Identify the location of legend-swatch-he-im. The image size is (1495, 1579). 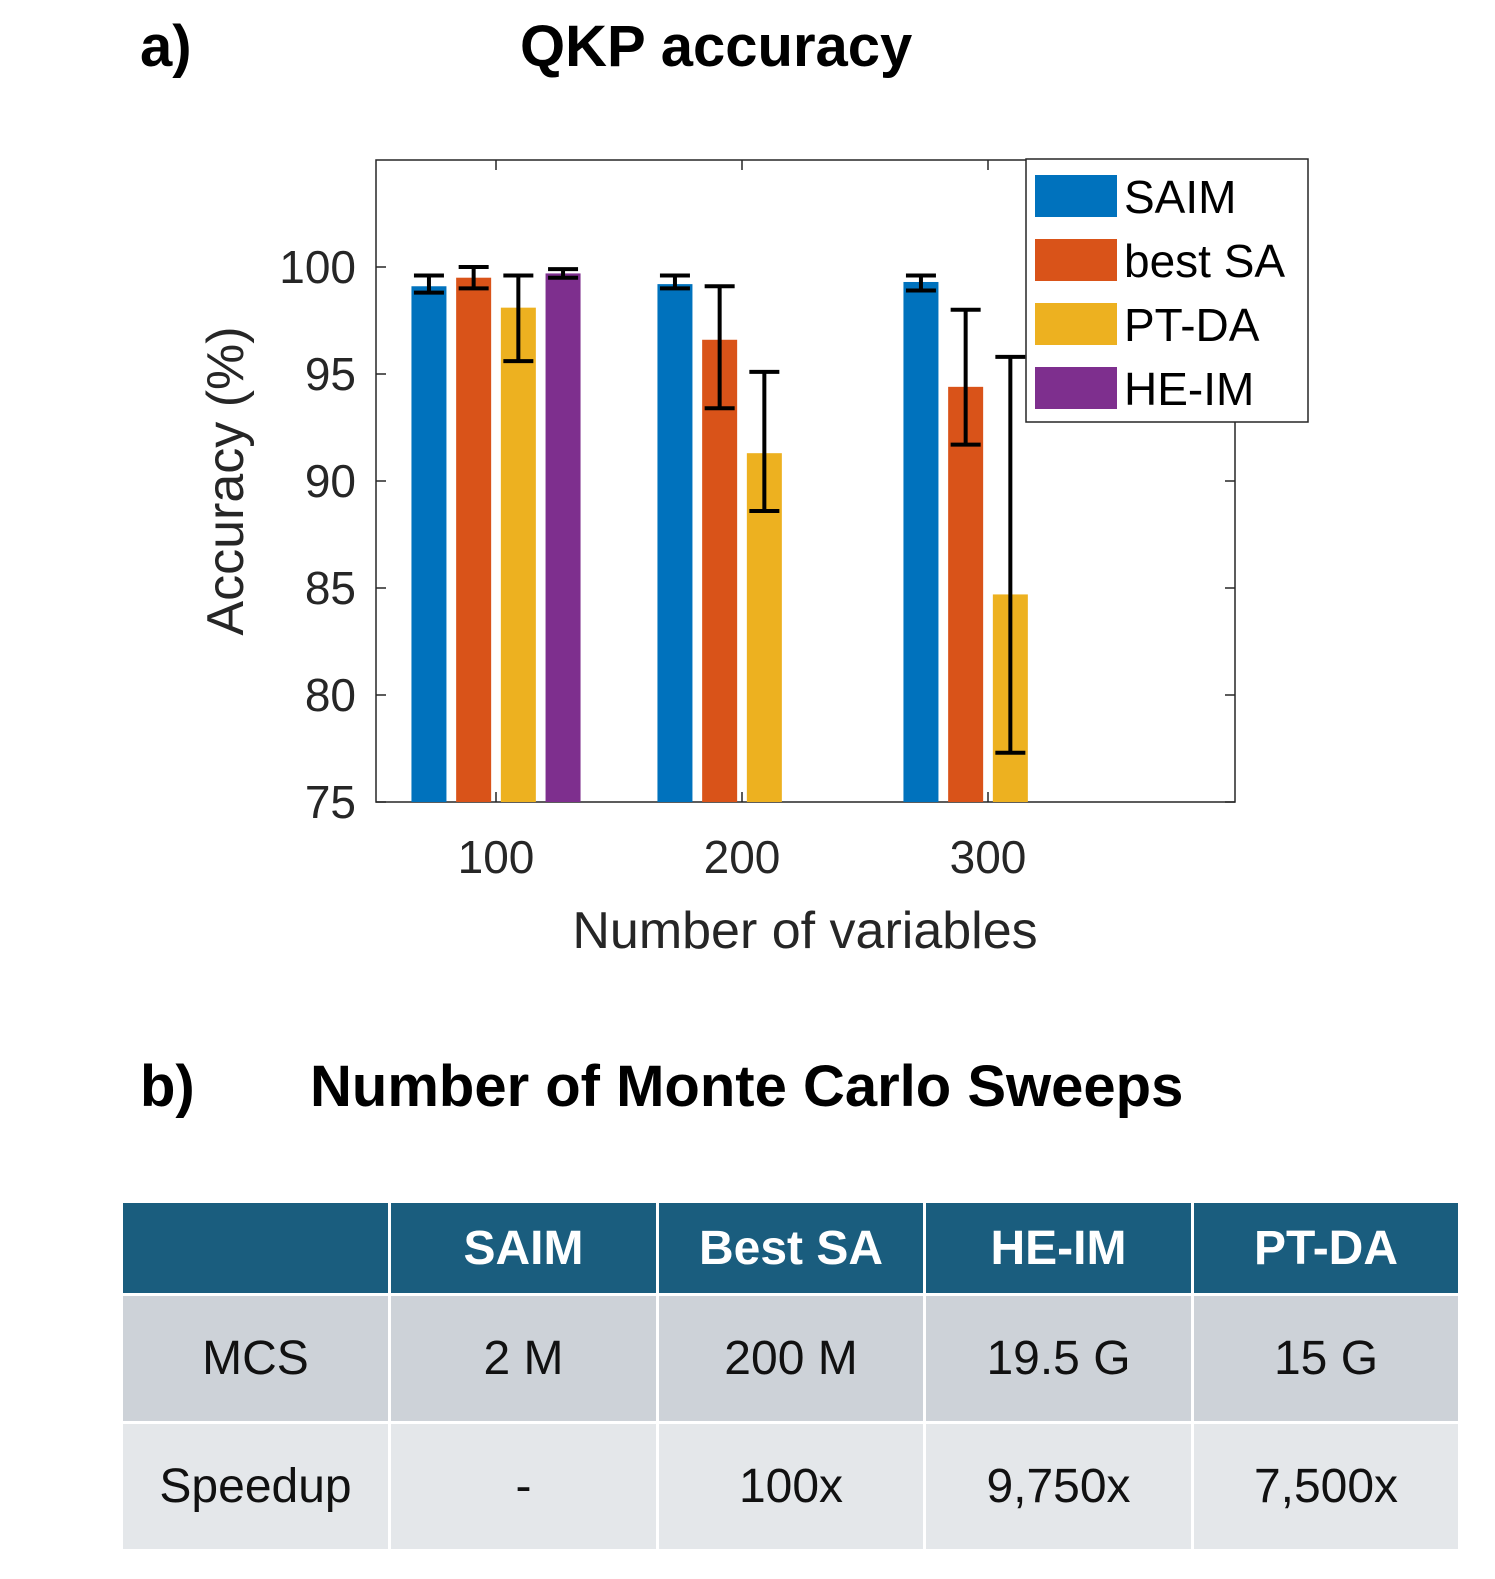
(1076, 388).